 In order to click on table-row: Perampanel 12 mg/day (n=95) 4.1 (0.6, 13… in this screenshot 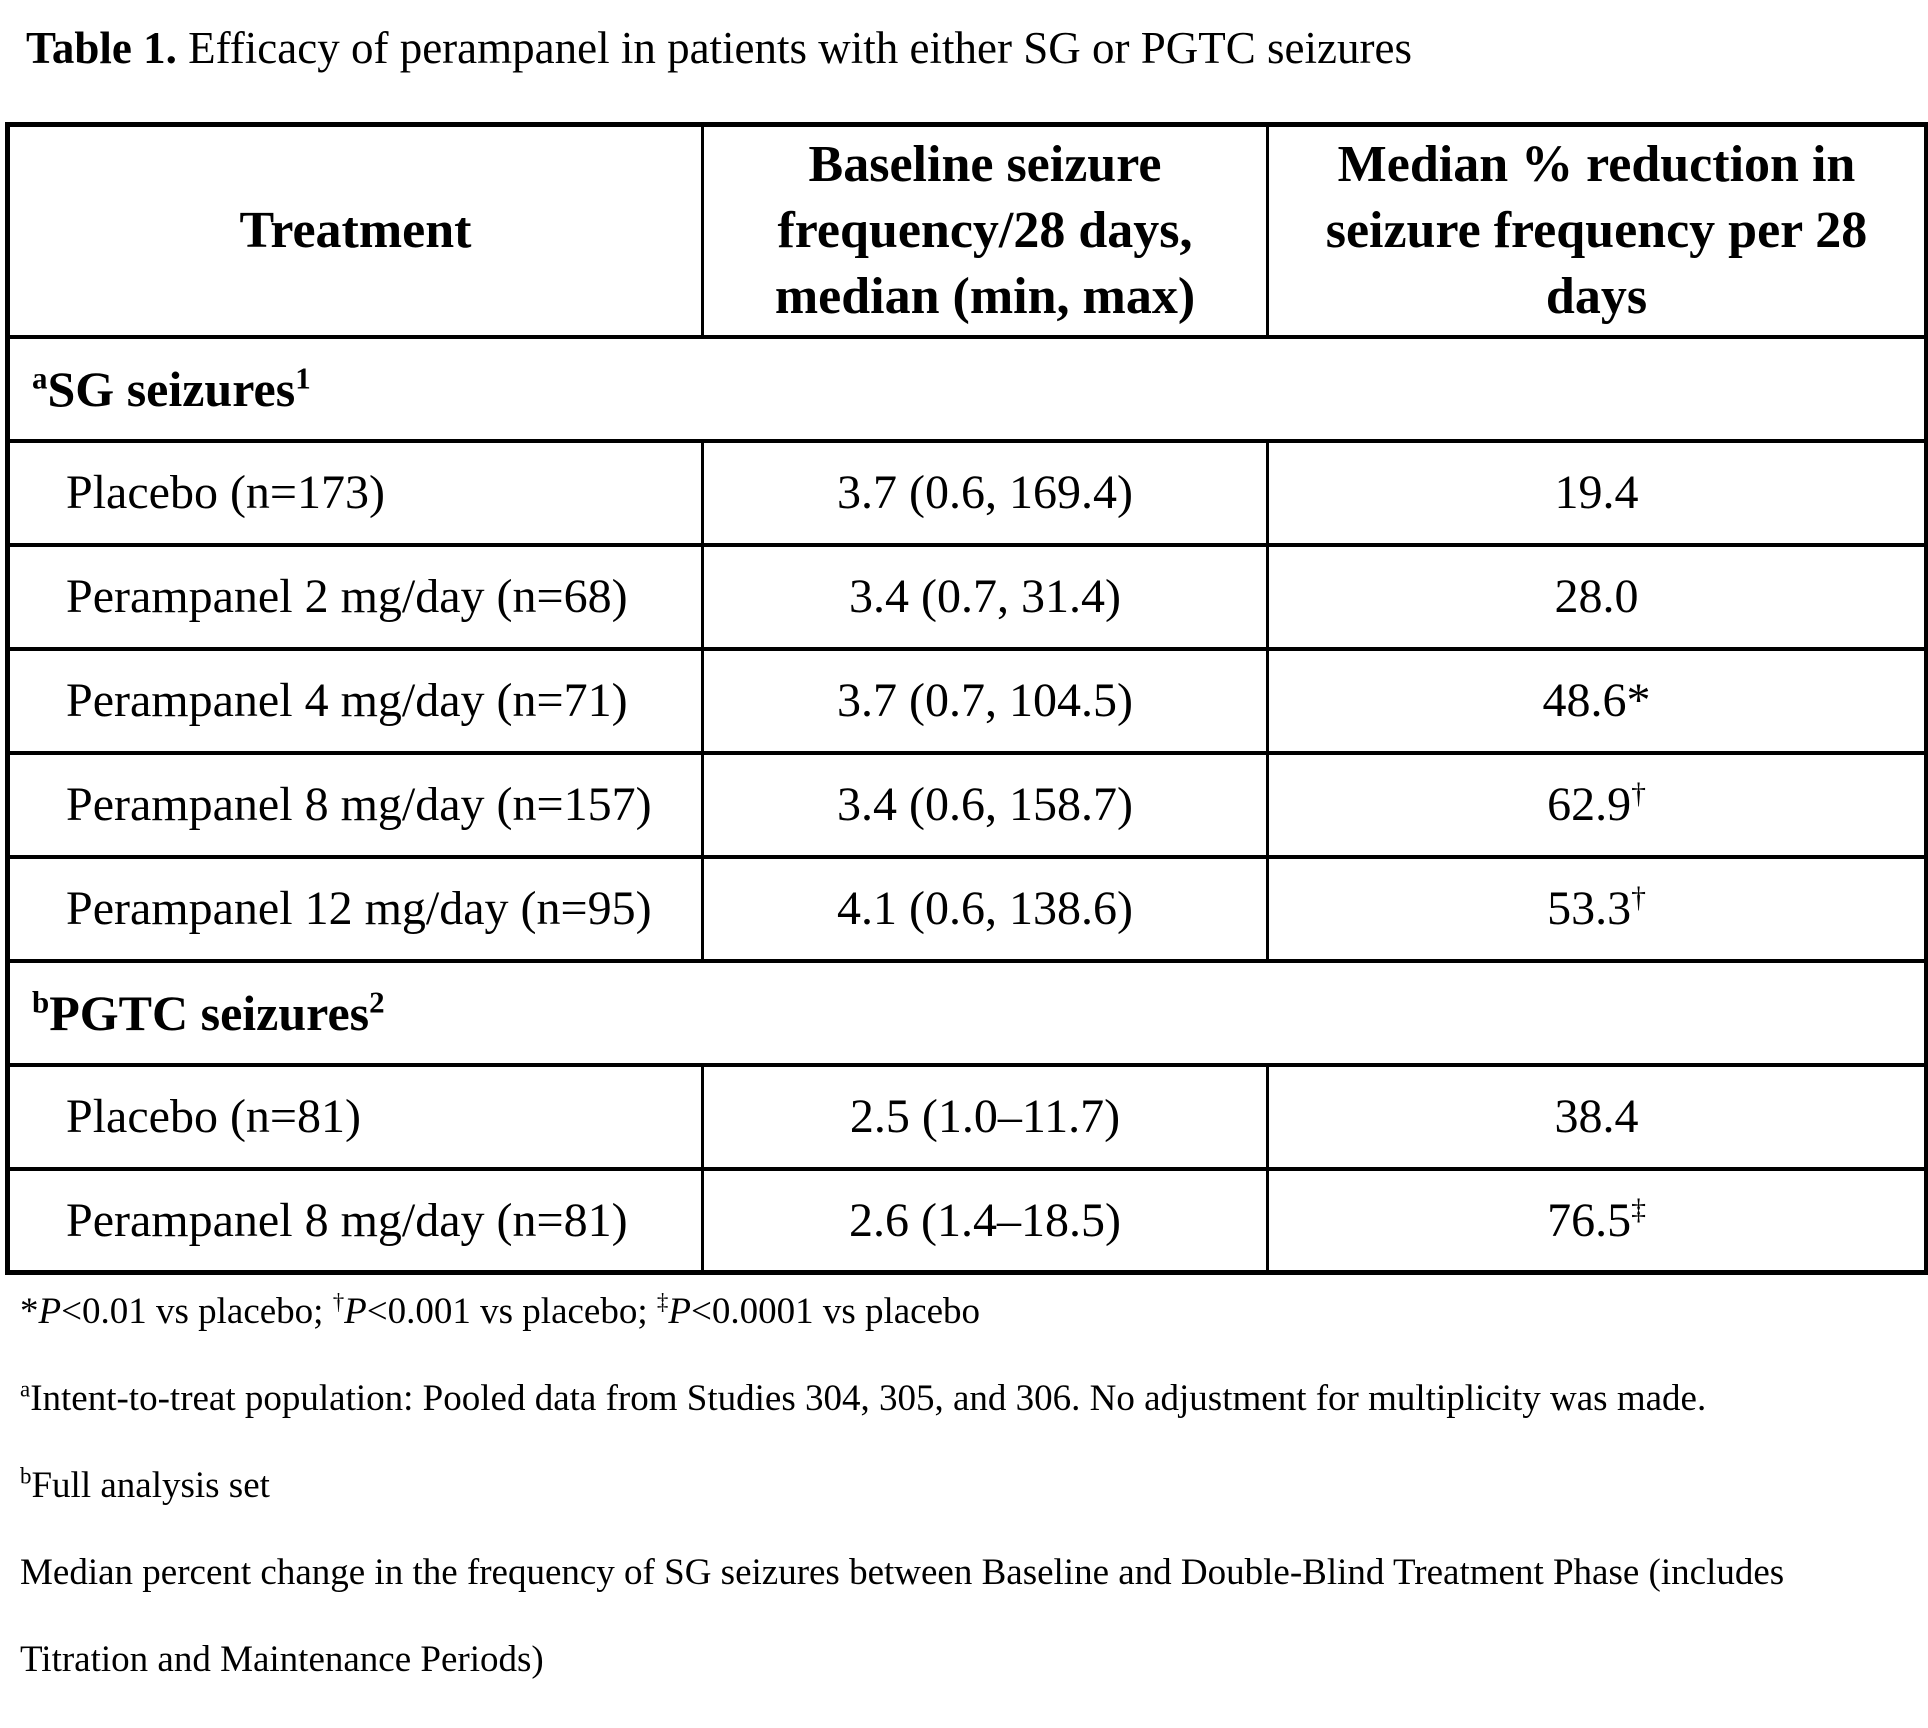, I will do `click(967, 908)`.